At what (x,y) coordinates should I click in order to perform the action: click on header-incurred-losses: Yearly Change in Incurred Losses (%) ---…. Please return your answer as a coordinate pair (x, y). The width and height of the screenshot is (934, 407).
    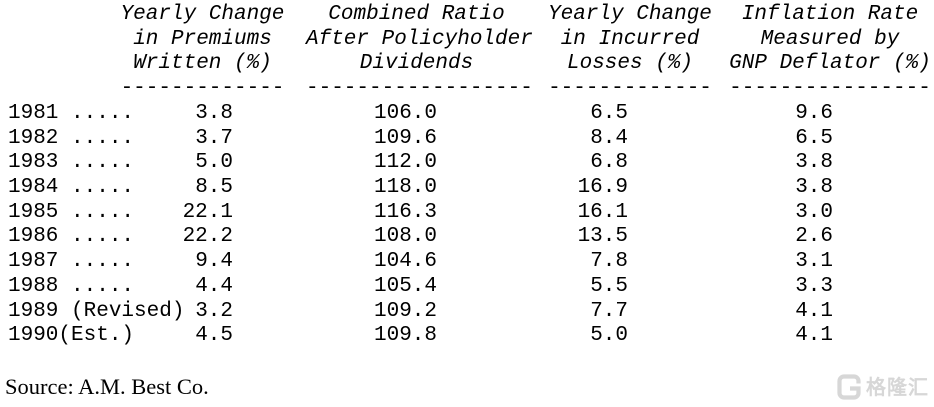
    Looking at the image, I should click on (630, 52).